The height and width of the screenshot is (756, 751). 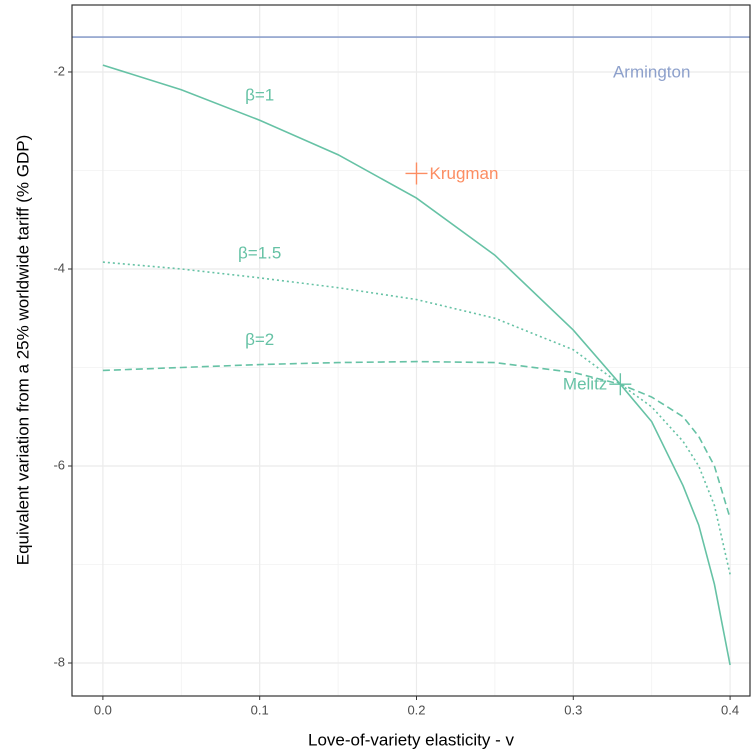 What do you see at coordinates (411, 739) in the screenshot?
I see `x-axis-title: Love-of-variety elasticity - v` at bounding box center [411, 739].